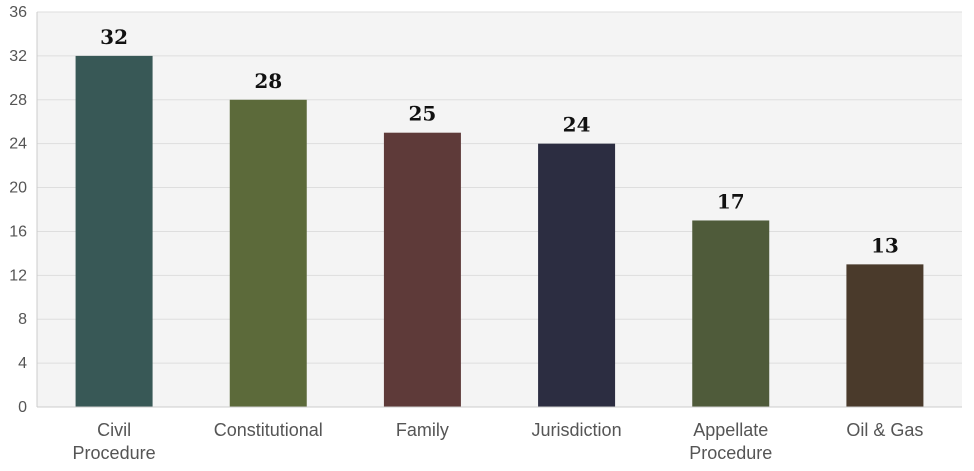 This screenshot has width=974, height=471. Describe the element at coordinates (22, 363) in the screenshot. I see `y-tick-label: 4` at that location.